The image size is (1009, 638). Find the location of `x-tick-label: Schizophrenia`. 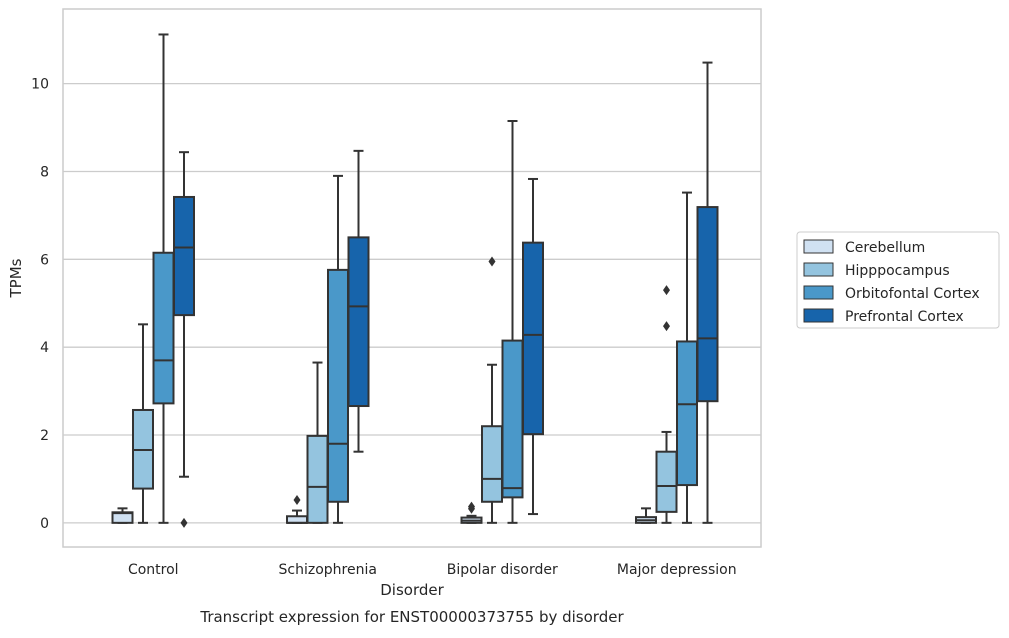

x-tick-label: Schizophrenia is located at coordinates (328, 570).